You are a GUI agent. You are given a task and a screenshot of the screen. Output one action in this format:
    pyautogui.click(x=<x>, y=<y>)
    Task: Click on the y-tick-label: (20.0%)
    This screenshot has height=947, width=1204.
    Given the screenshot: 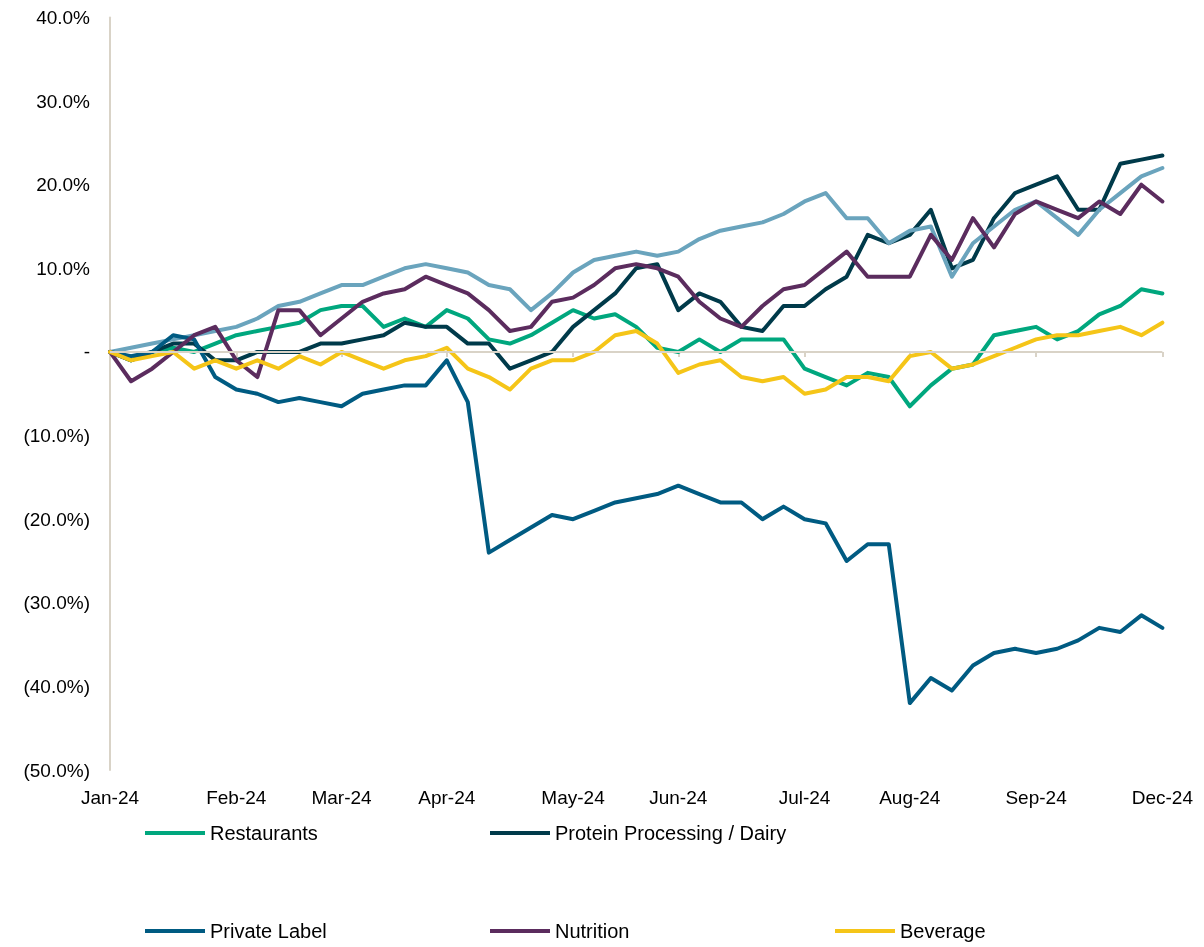 What is the action you would take?
    pyautogui.click(x=56, y=519)
    